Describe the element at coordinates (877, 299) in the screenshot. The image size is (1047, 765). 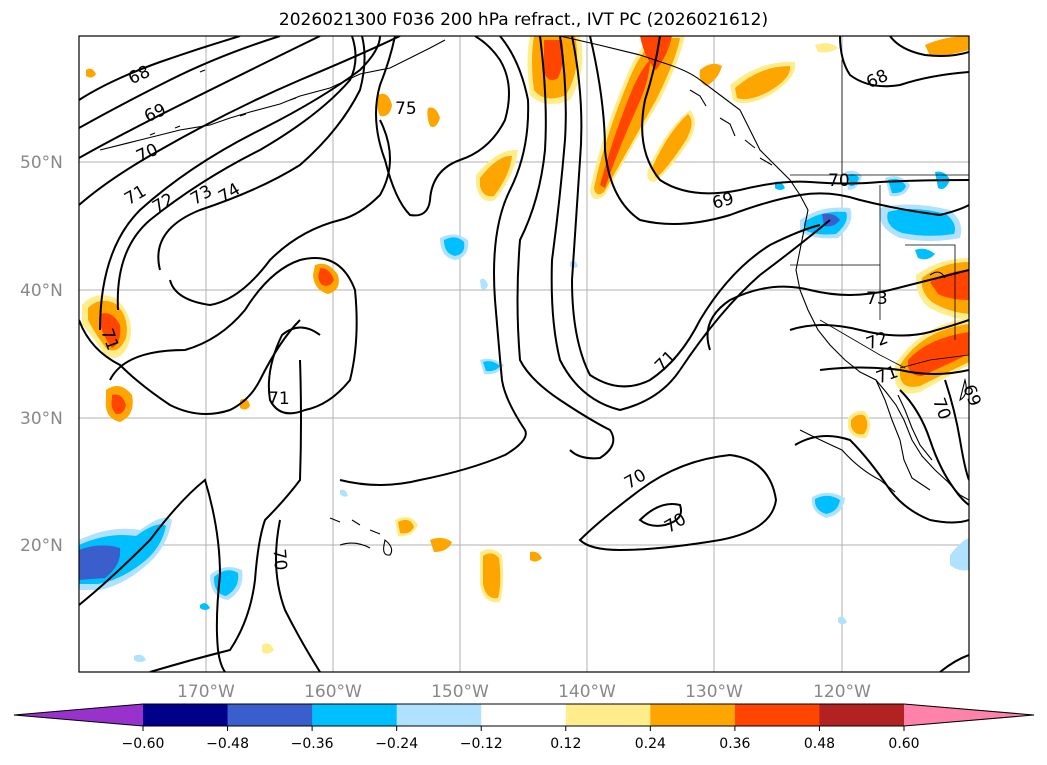
I see `contour-label: 73` at that location.